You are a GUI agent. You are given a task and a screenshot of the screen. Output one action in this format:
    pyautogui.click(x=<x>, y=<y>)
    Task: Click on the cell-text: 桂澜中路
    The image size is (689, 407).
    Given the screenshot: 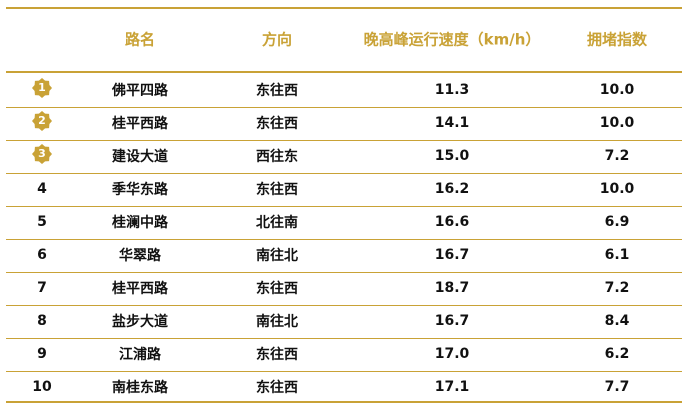 What is the action you would take?
    pyautogui.click(x=140, y=223)
    